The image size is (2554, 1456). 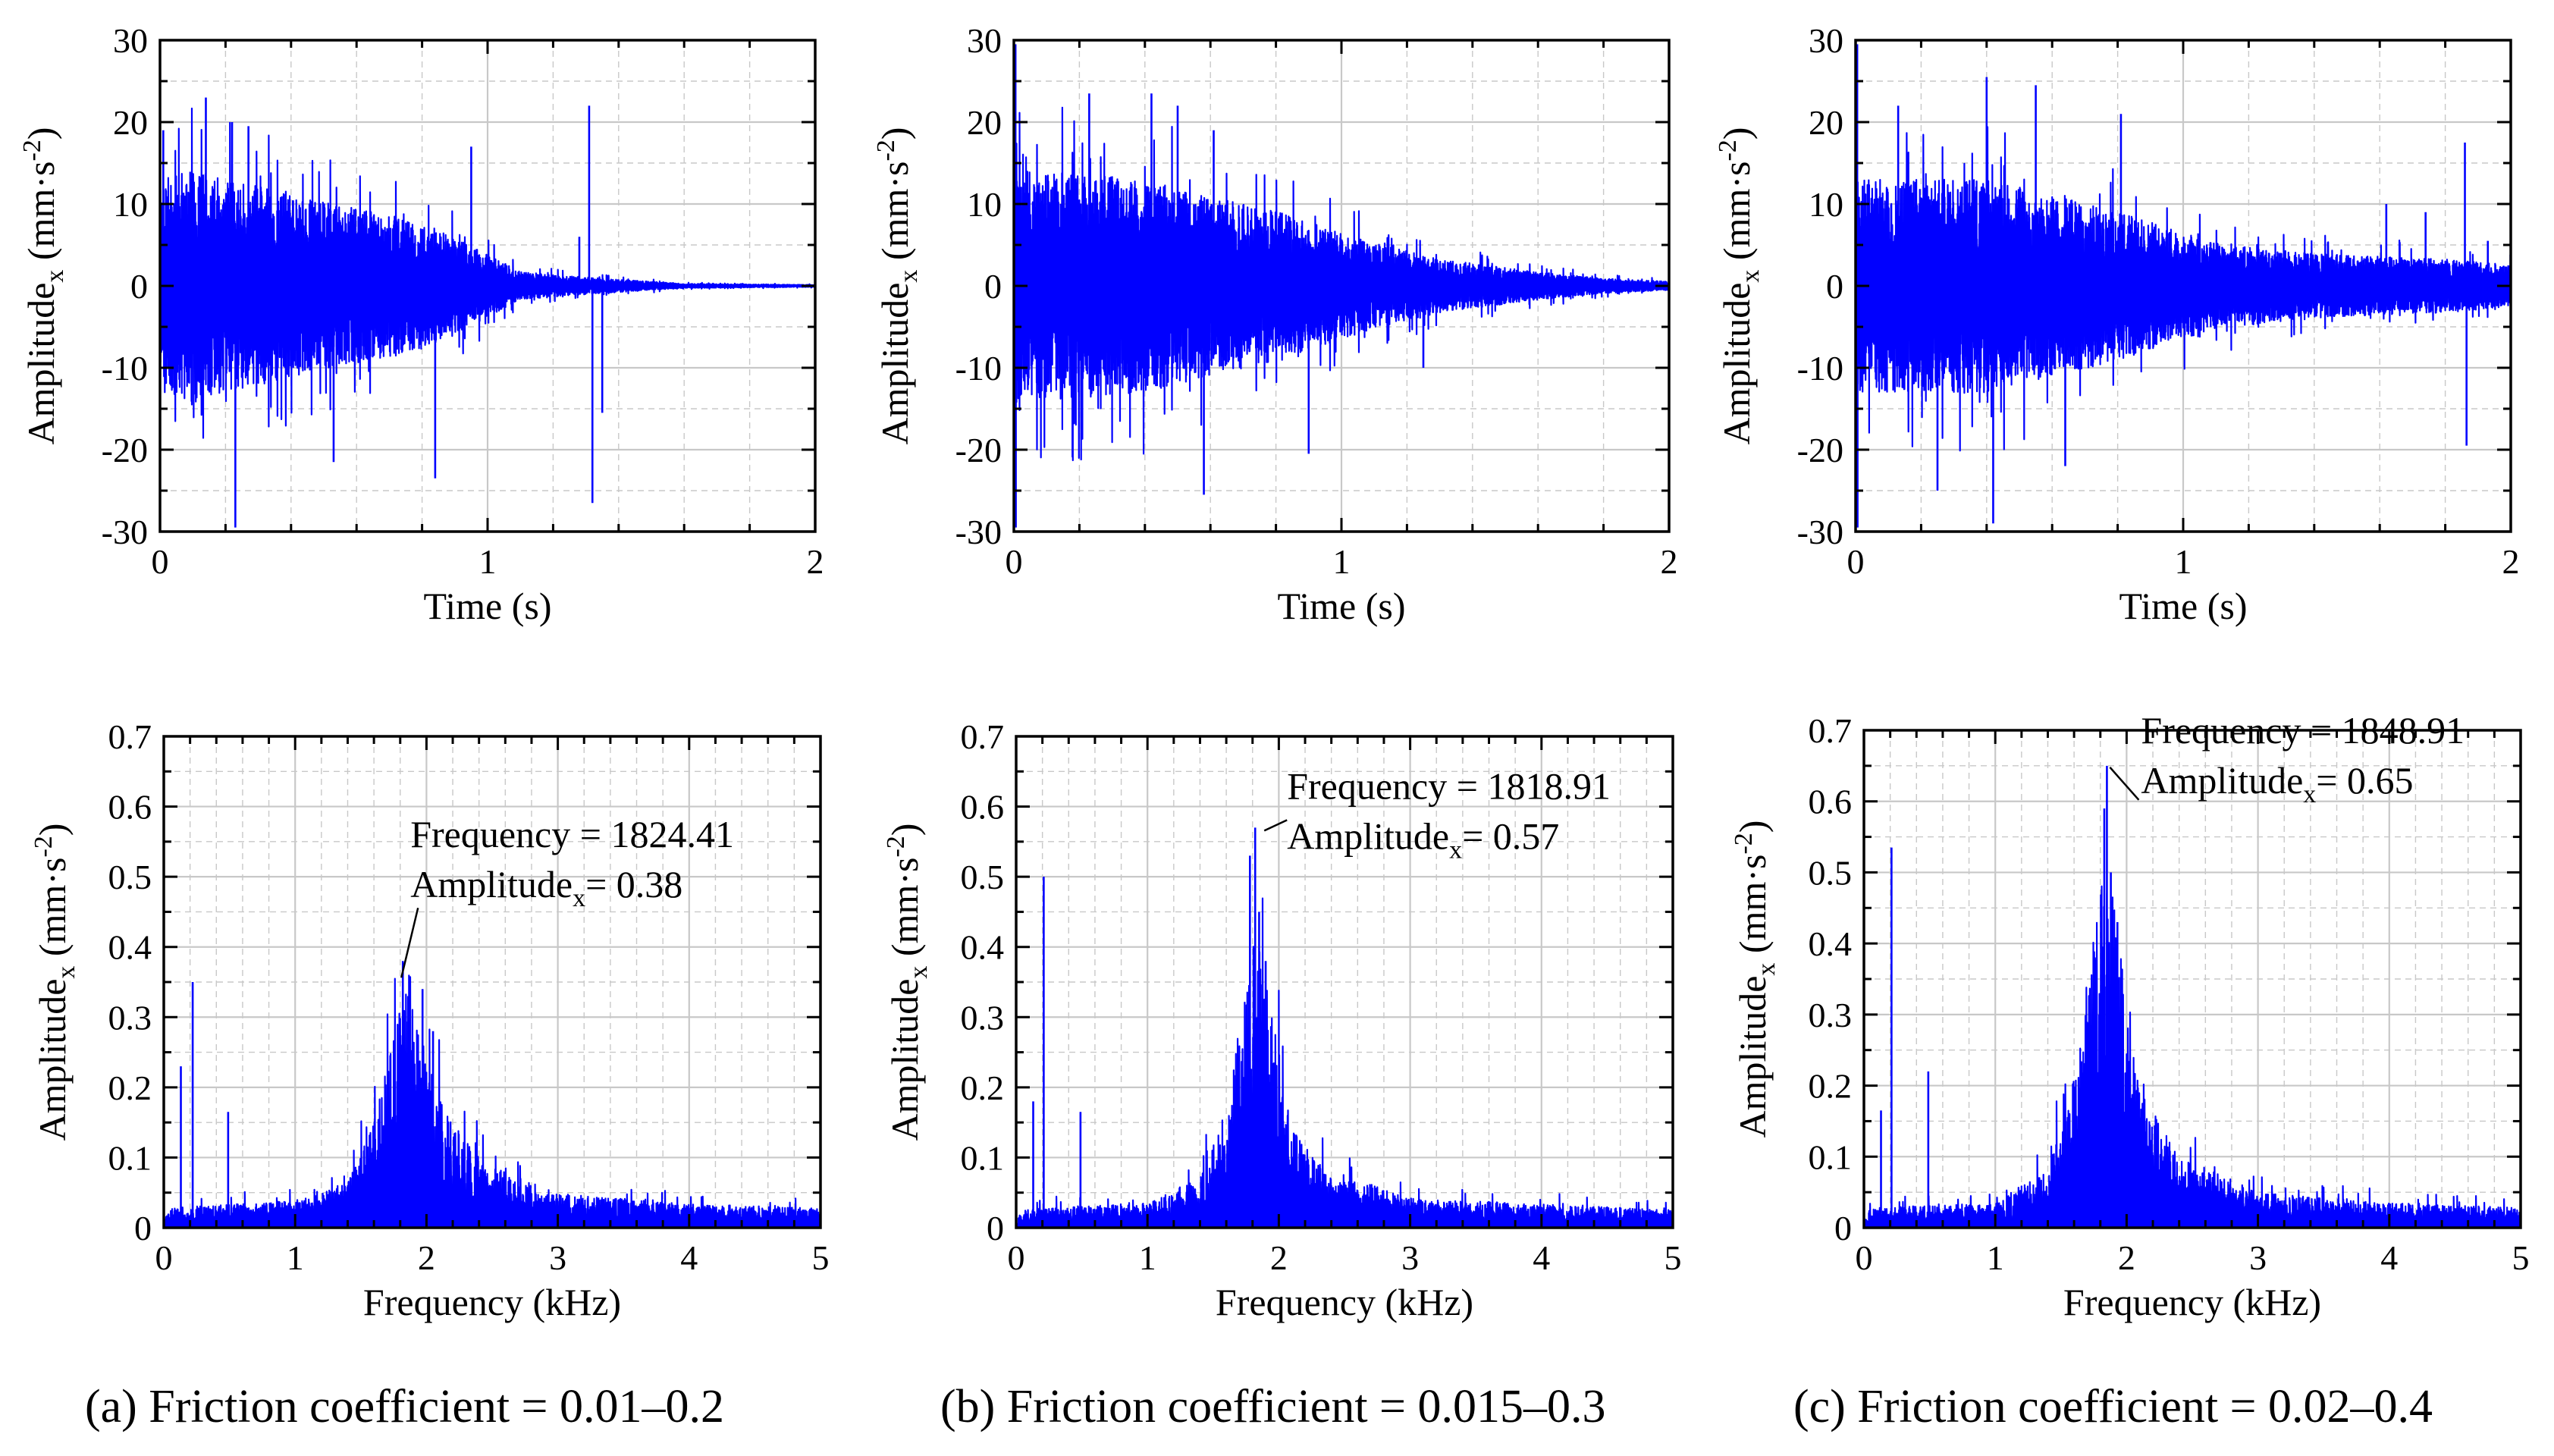 What do you see at coordinates (405, 1406) in the screenshot?
I see `caption-a: (a) Friction coefficient = 0.01–0.2` at bounding box center [405, 1406].